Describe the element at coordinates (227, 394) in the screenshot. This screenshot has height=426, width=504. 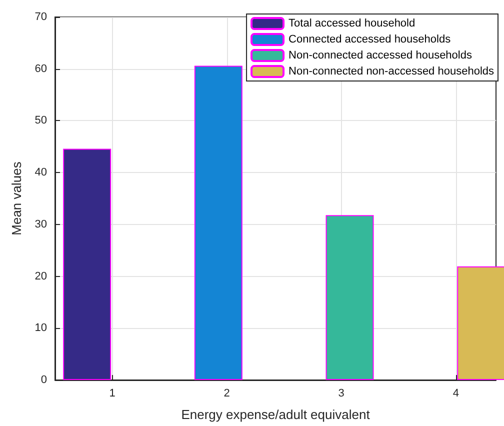
I see `x-tick-label: 2` at that location.